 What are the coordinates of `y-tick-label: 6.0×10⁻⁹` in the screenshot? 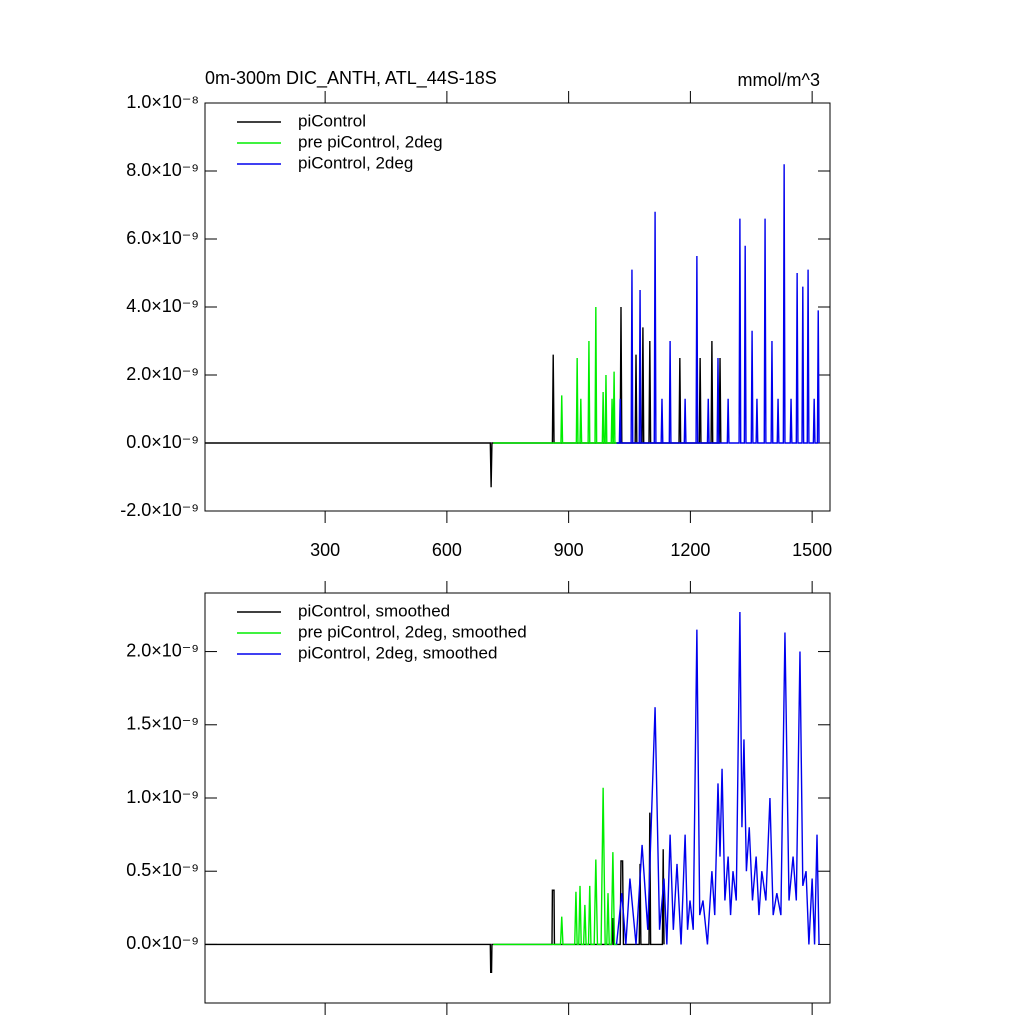 It's located at (162, 238).